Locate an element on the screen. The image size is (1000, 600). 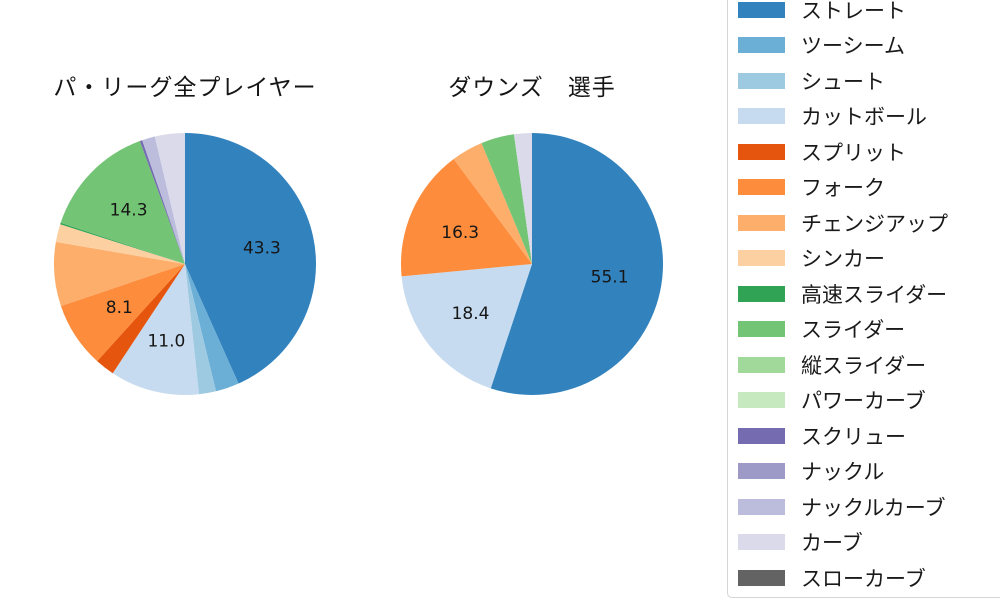
pie-percentage-label-straight: 43.3 is located at coordinates (262, 249).